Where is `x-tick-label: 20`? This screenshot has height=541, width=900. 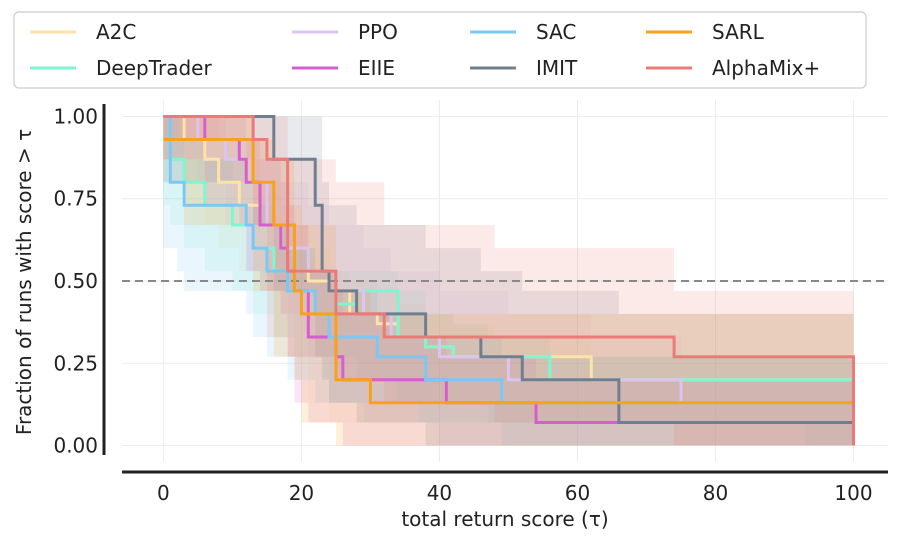 x-tick-label: 20 is located at coordinates (301, 493).